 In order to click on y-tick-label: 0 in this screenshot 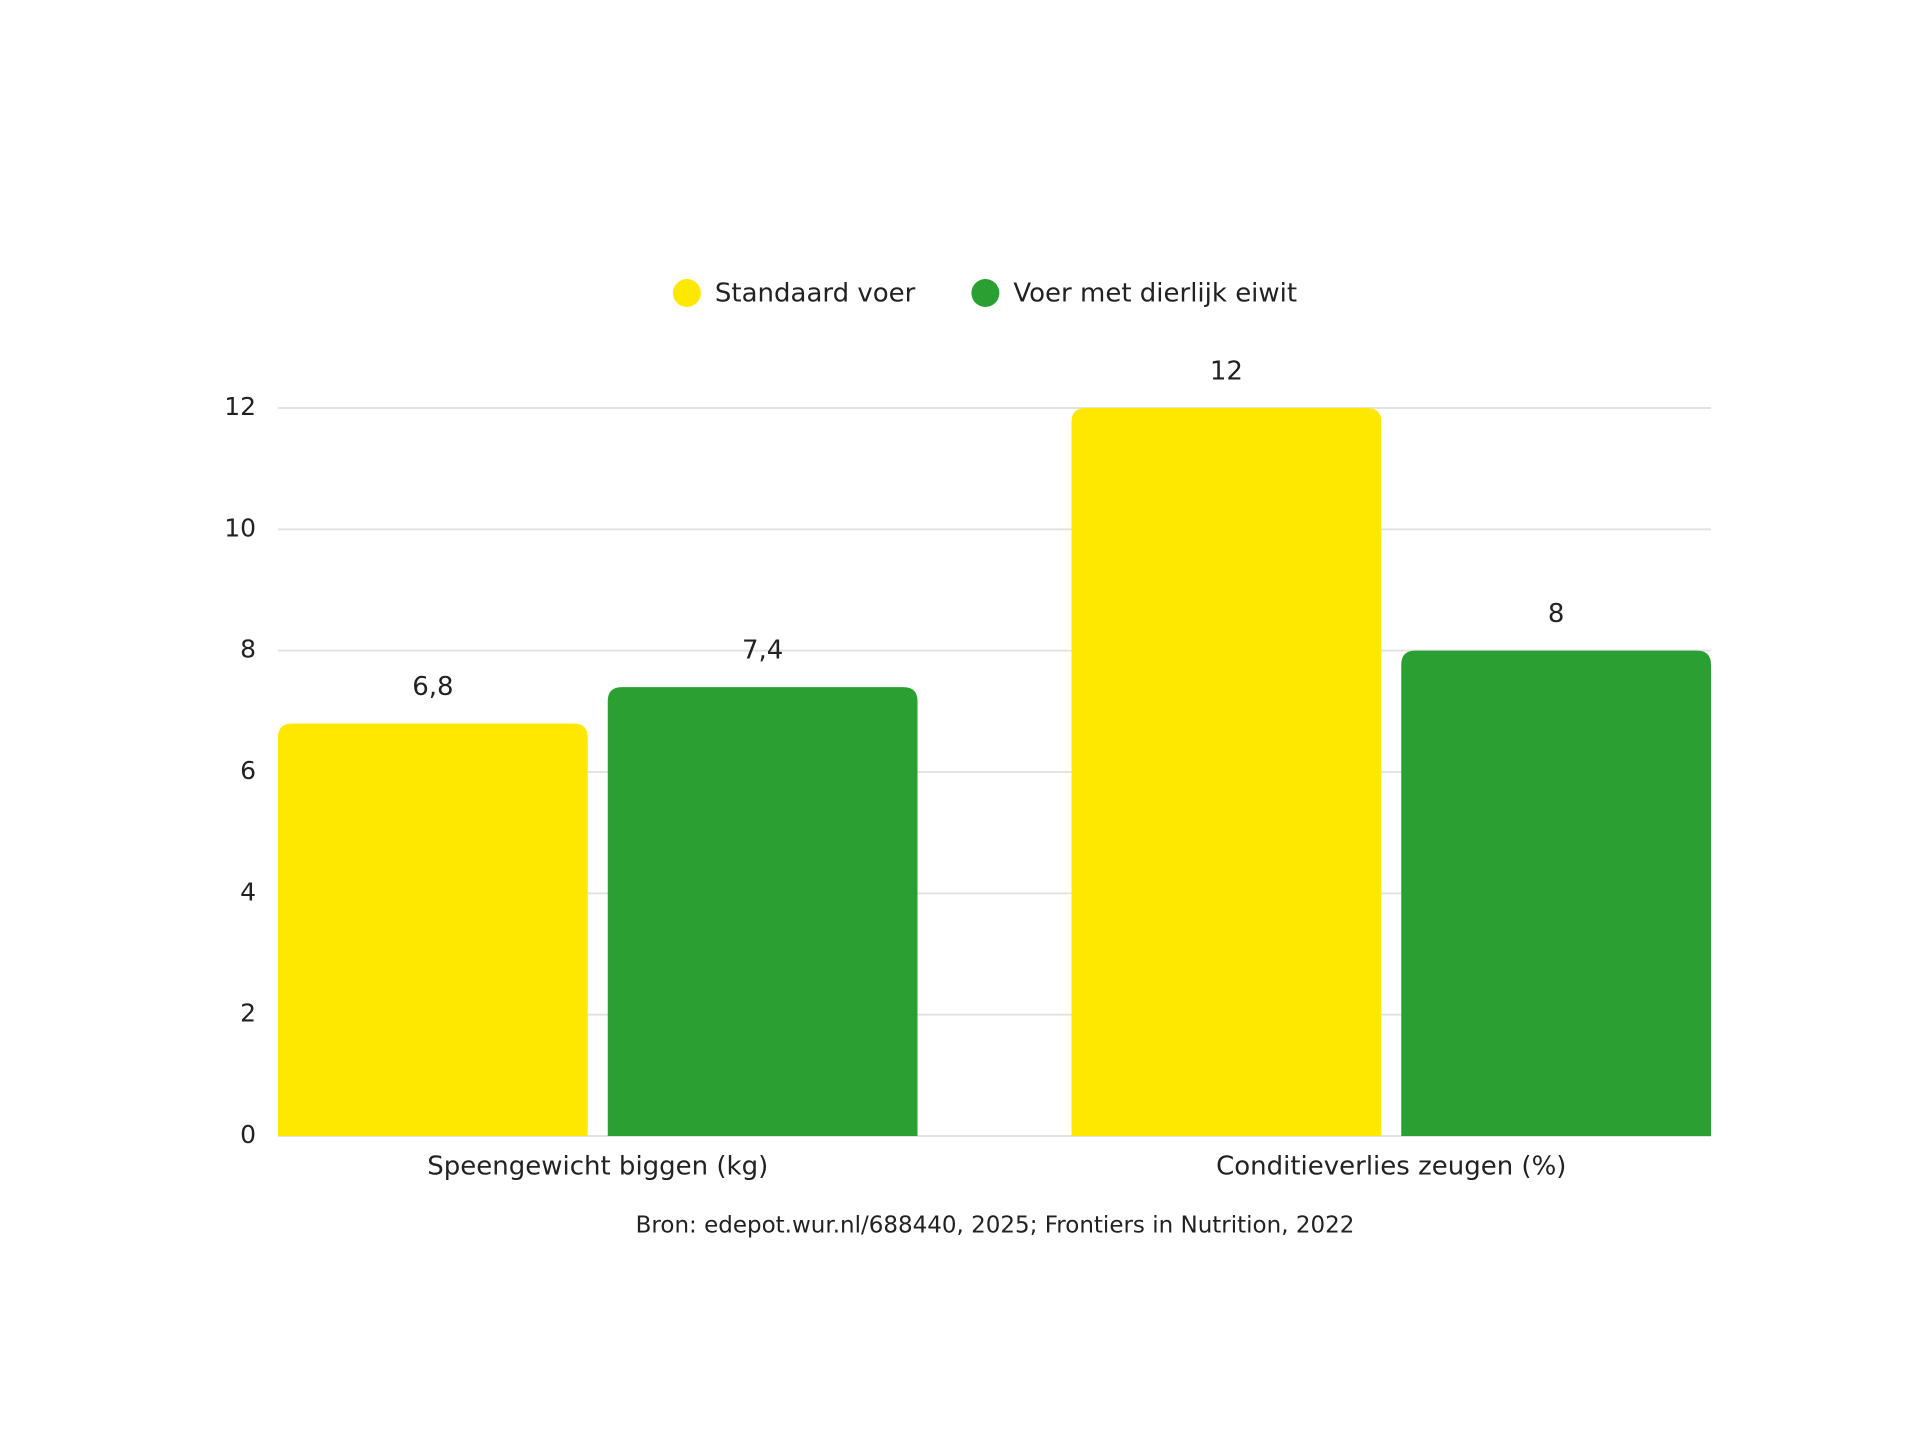, I will do `click(248, 1134)`.